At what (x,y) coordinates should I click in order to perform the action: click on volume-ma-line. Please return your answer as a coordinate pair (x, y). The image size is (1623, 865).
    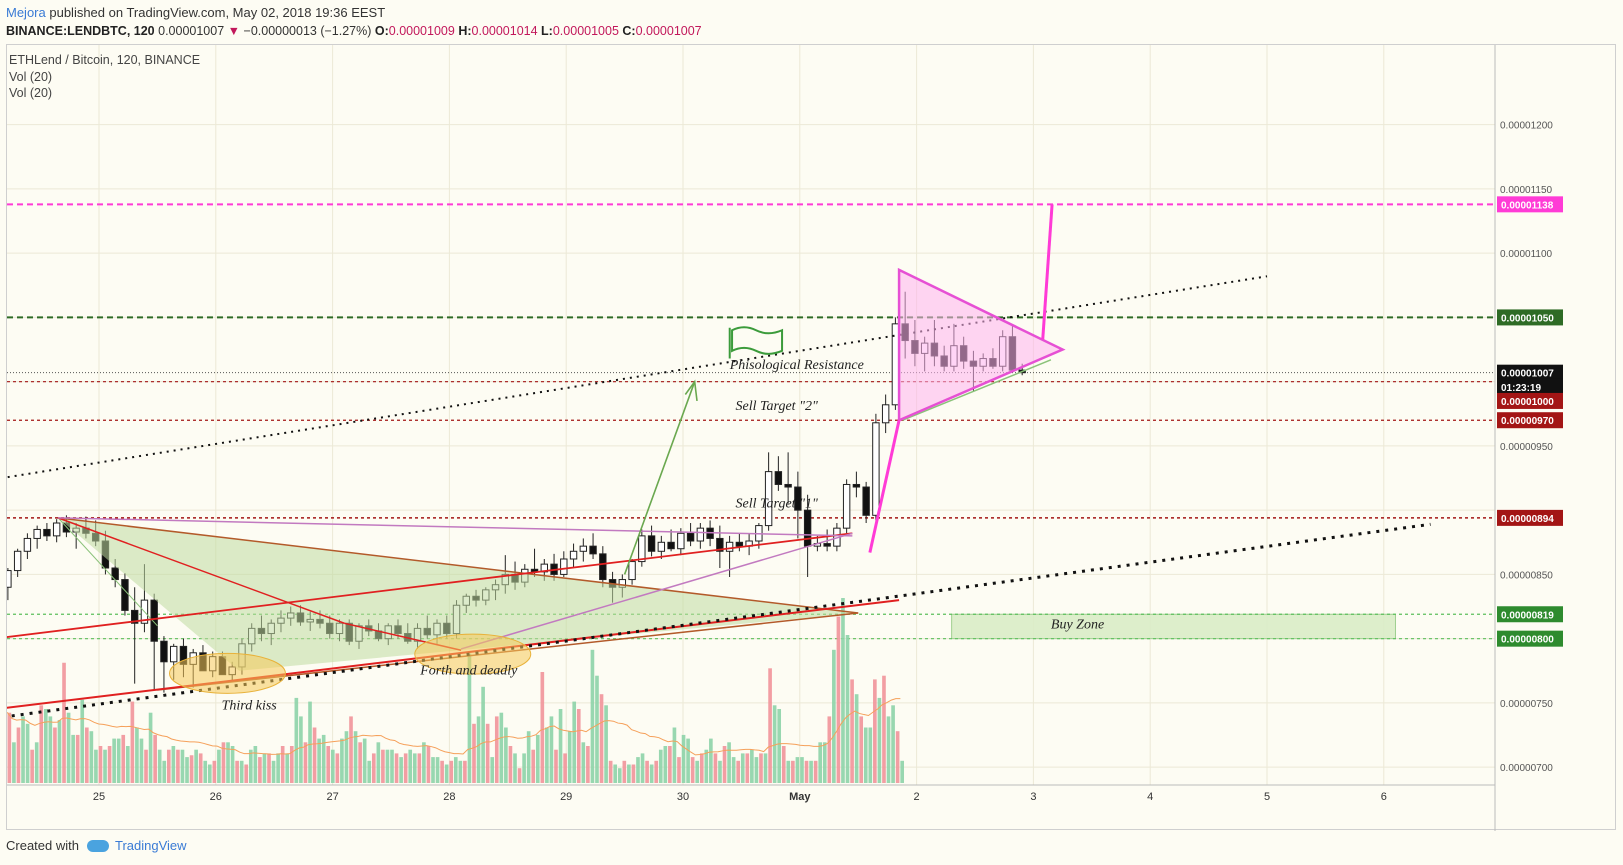
    Looking at the image, I should click on (454, 727).